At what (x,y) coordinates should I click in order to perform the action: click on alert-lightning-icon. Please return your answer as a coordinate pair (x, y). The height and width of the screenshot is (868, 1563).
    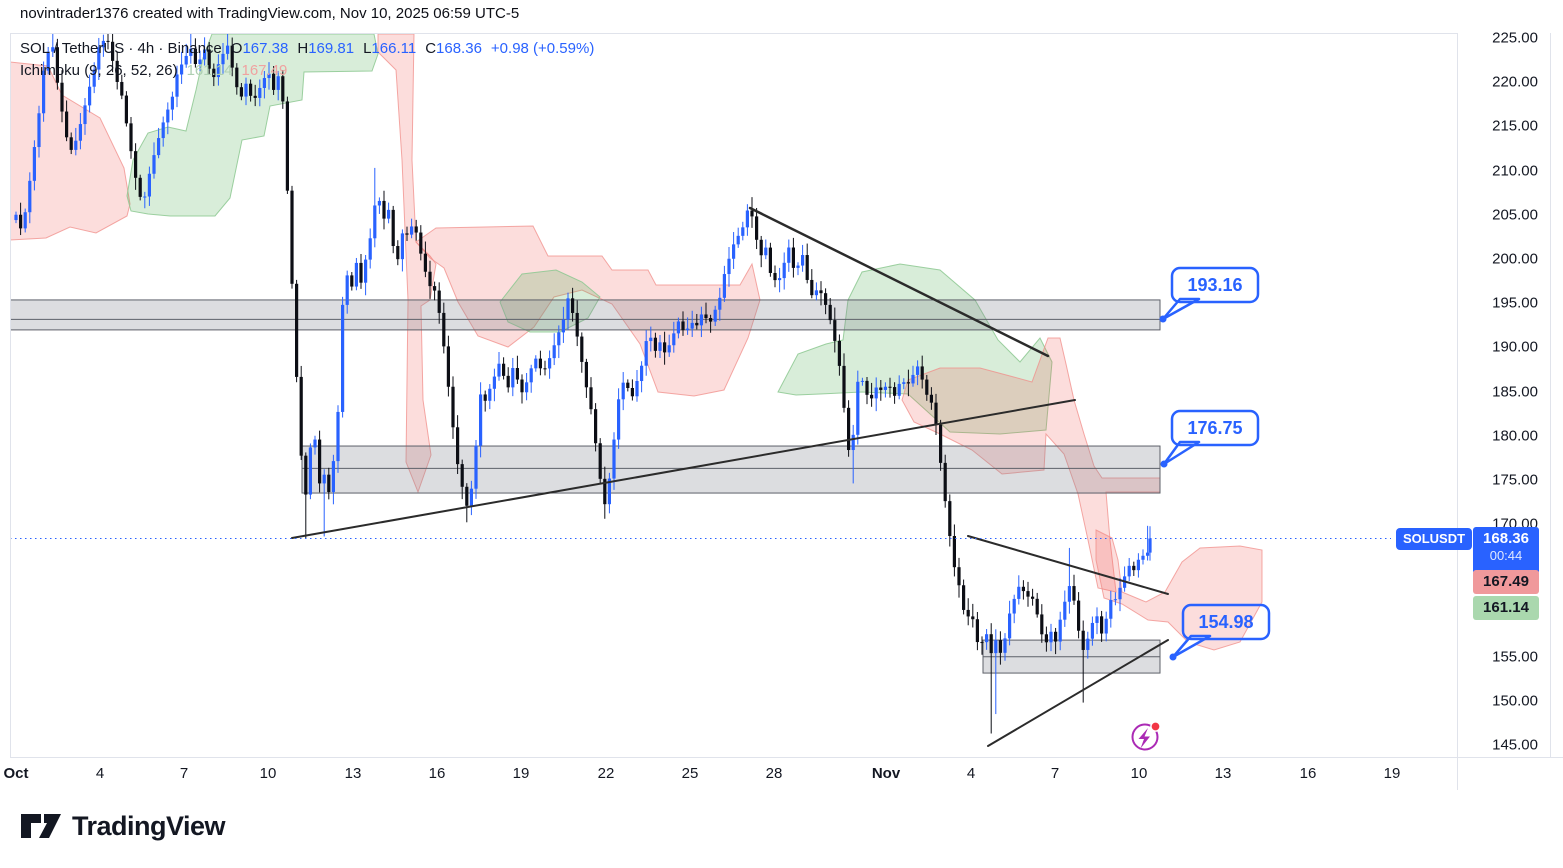
    Looking at the image, I should click on (1146, 736).